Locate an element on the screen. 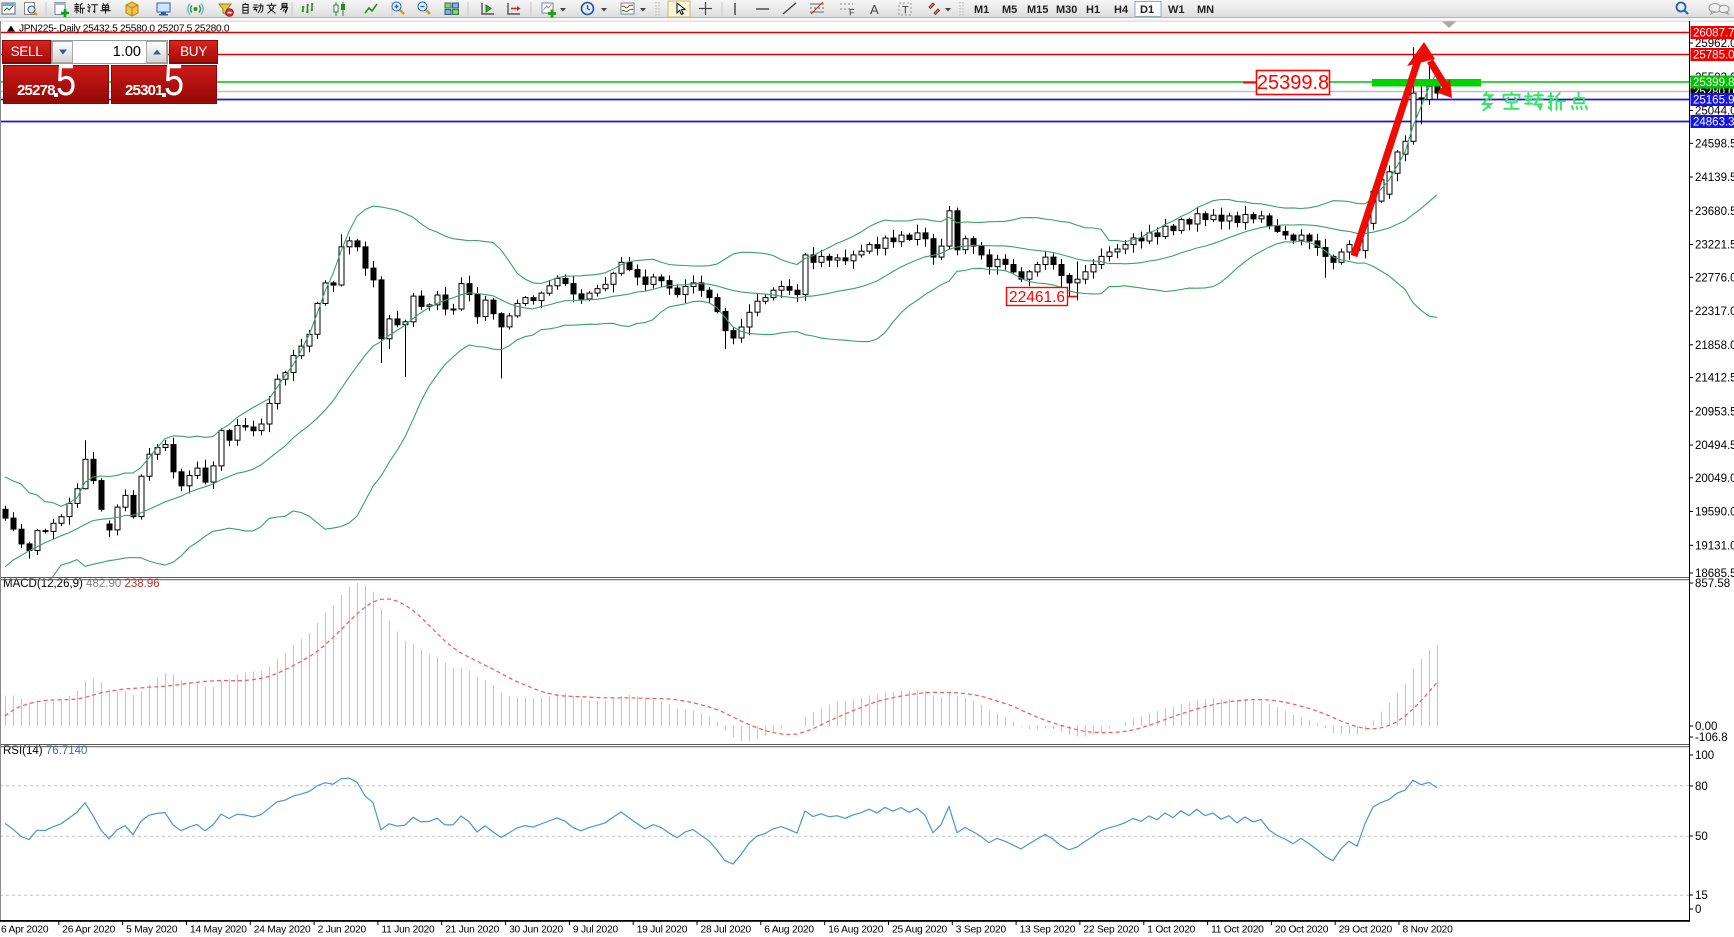 The width and height of the screenshot is (1734, 937). svg-text: 9 Jul 2020 is located at coordinates (596, 930).